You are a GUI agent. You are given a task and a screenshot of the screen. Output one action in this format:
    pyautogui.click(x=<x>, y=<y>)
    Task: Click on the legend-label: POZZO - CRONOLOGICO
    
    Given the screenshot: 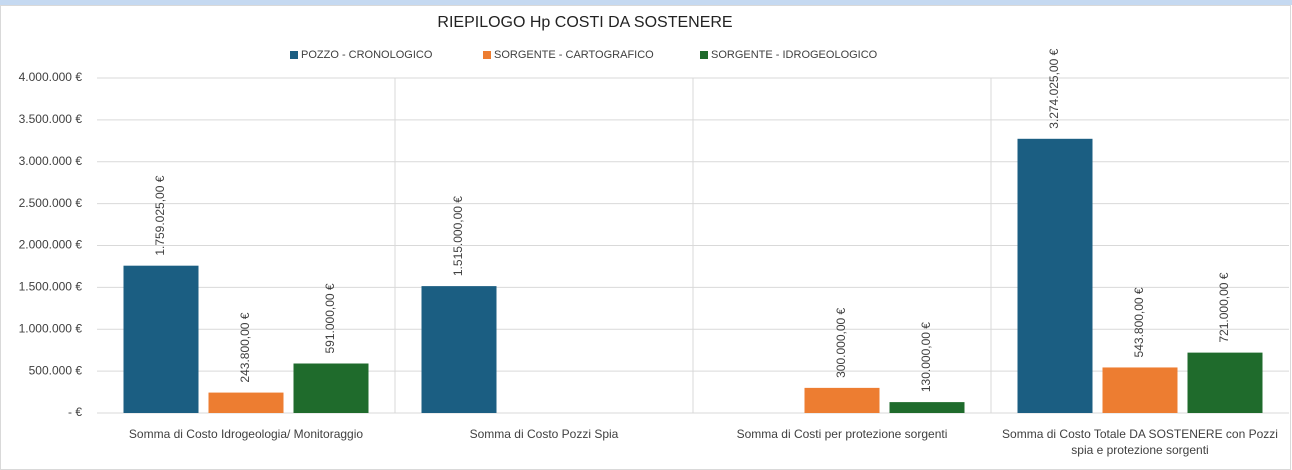 What is the action you would take?
    pyautogui.click(x=367, y=55)
    